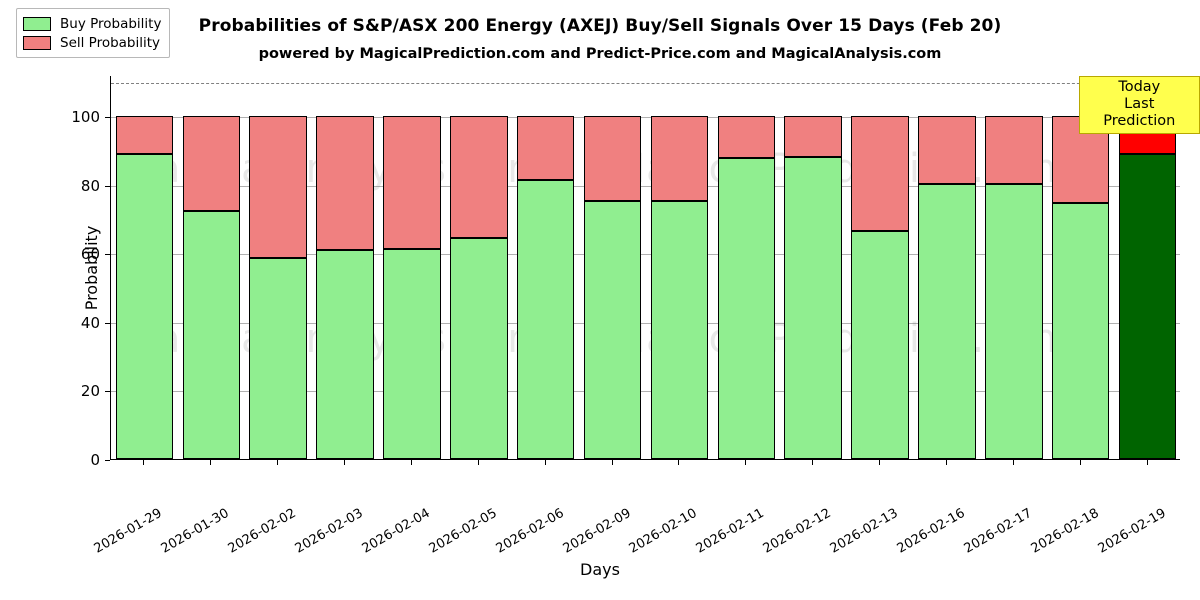 This screenshot has width=1200, height=600. I want to click on y-axis-tick-label: 80, so click(90, 185).